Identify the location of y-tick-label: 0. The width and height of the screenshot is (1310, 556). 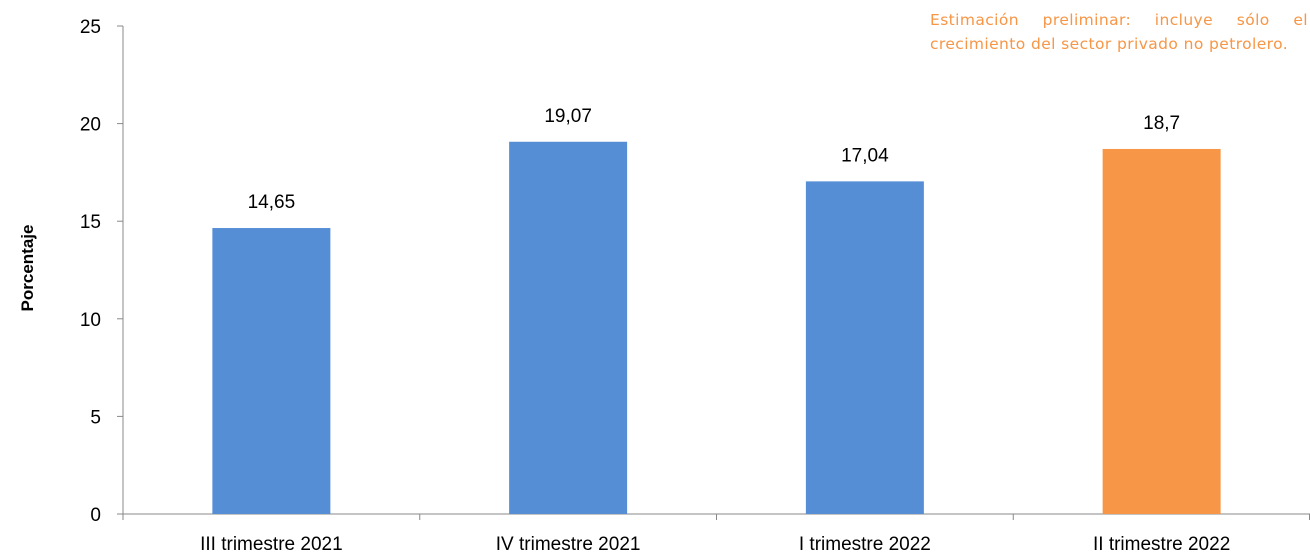
(95, 515).